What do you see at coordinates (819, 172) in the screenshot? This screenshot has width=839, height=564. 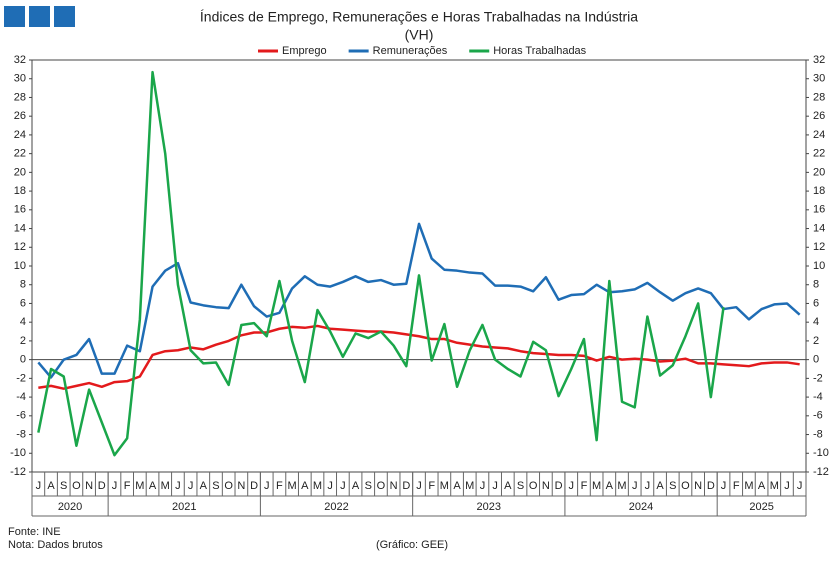 I see `y2-tick-label: 20` at bounding box center [819, 172].